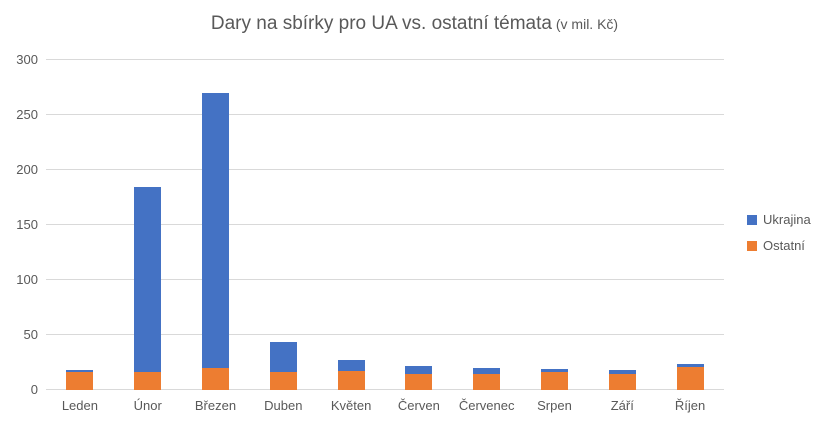 Image resolution: width=829 pixels, height=429 pixels. I want to click on bar-cell-květen, so click(351, 225).